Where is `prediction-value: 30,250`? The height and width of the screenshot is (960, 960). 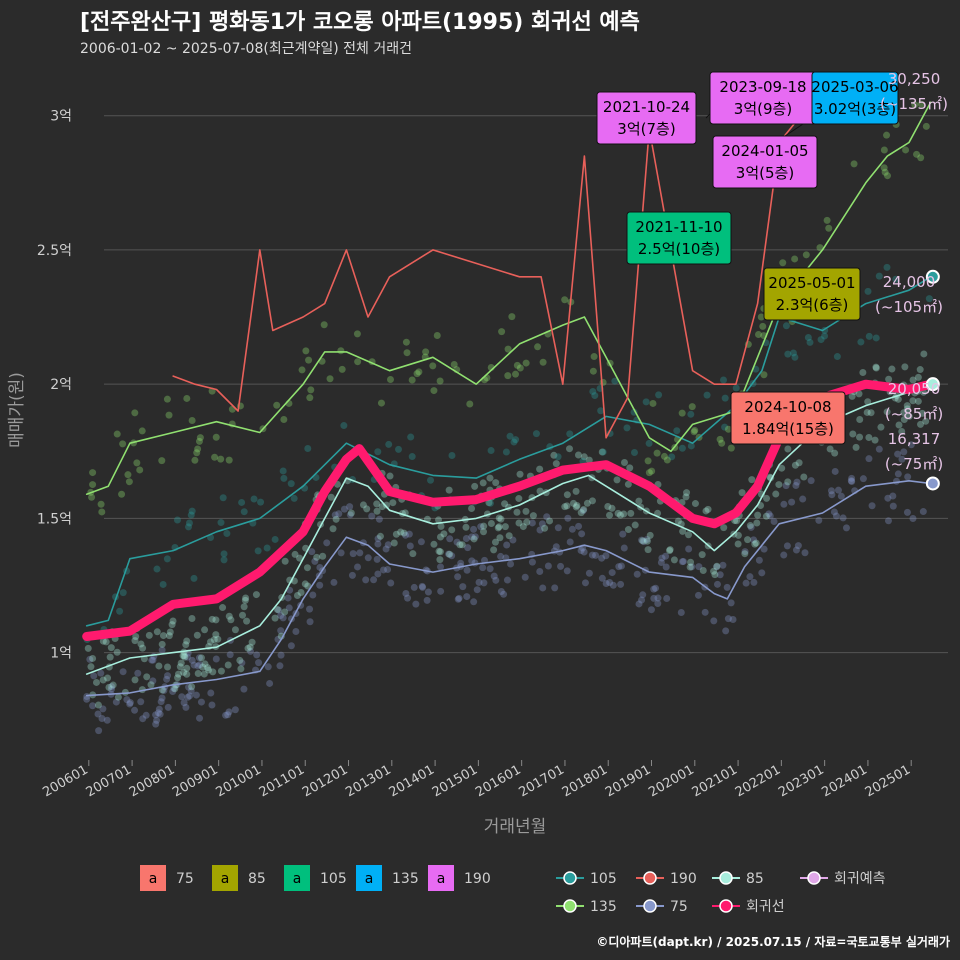
prediction-value: 30,250 is located at coordinates (914, 79).